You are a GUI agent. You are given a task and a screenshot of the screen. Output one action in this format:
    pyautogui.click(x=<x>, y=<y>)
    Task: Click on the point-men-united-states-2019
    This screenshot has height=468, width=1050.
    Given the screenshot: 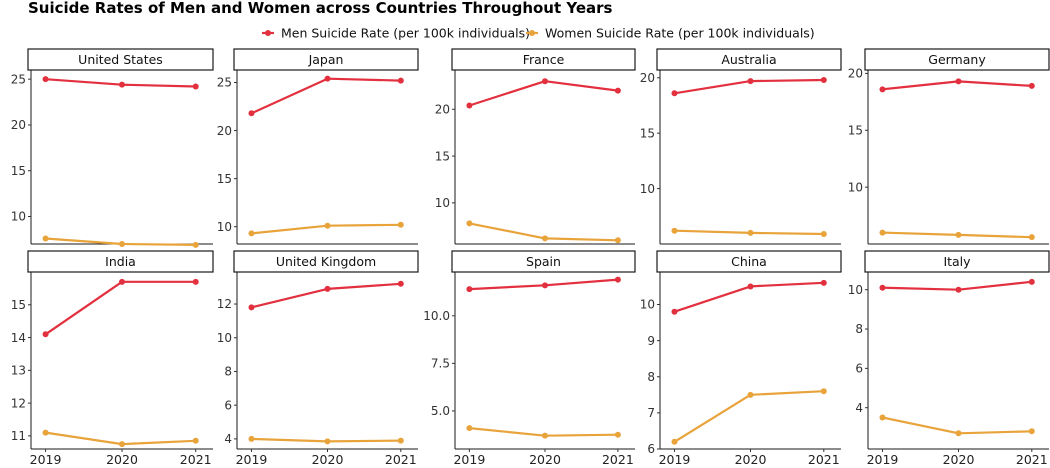 What is the action you would take?
    pyautogui.click(x=45, y=79)
    